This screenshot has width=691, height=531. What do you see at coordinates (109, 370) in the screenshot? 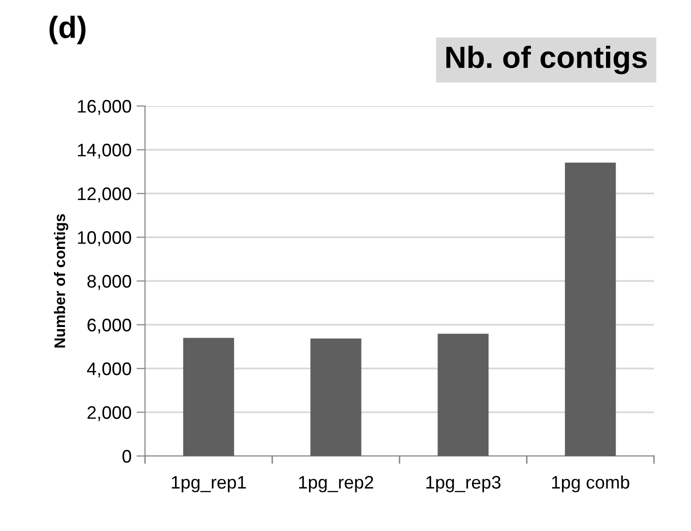
I see `y-tick-label: 4,000` at bounding box center [109, 370].